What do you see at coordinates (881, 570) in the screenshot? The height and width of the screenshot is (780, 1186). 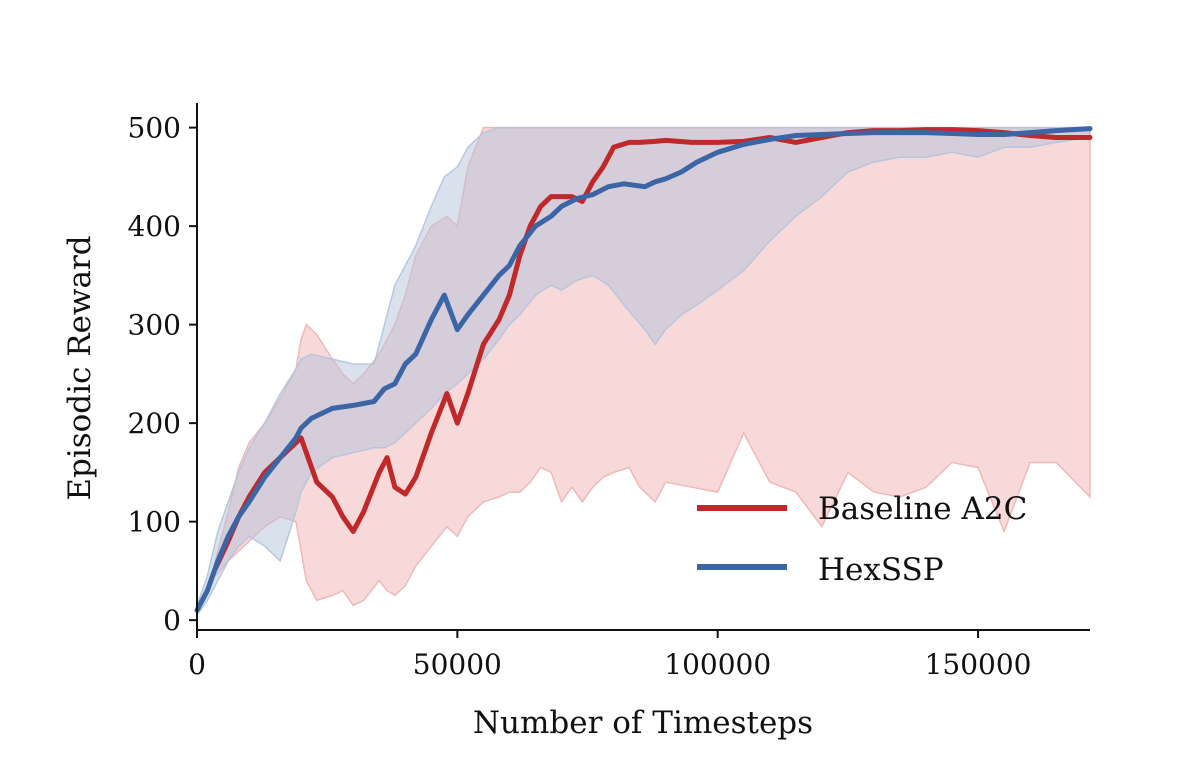 I see `legend-label-hexssp: HexSSP` at bounding box center [881, 570].